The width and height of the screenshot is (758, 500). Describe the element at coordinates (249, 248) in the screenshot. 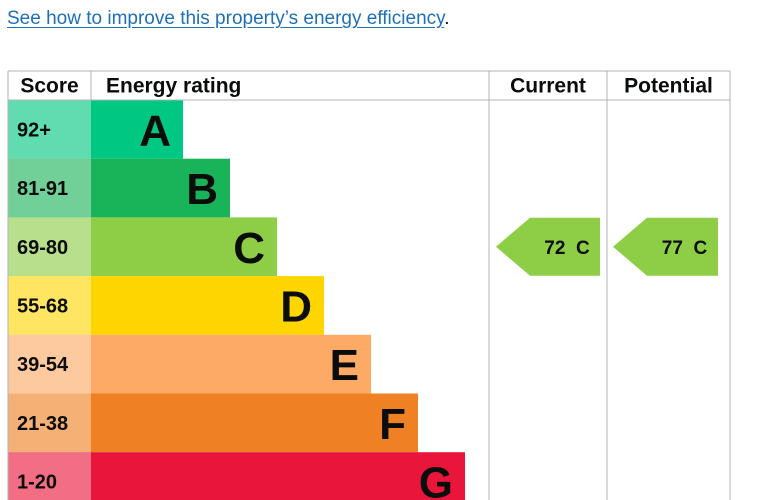

I see `band-letter-c: C` at that location.